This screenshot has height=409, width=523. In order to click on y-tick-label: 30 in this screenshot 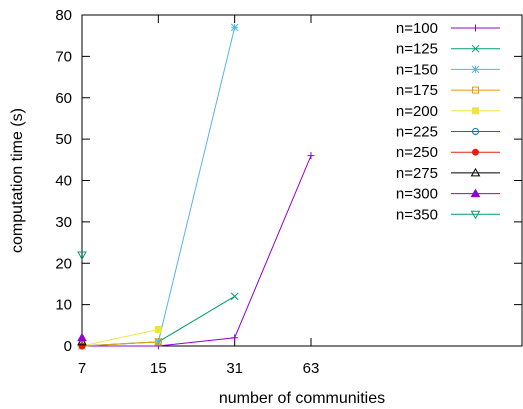, I will do `click(63, 222)`.